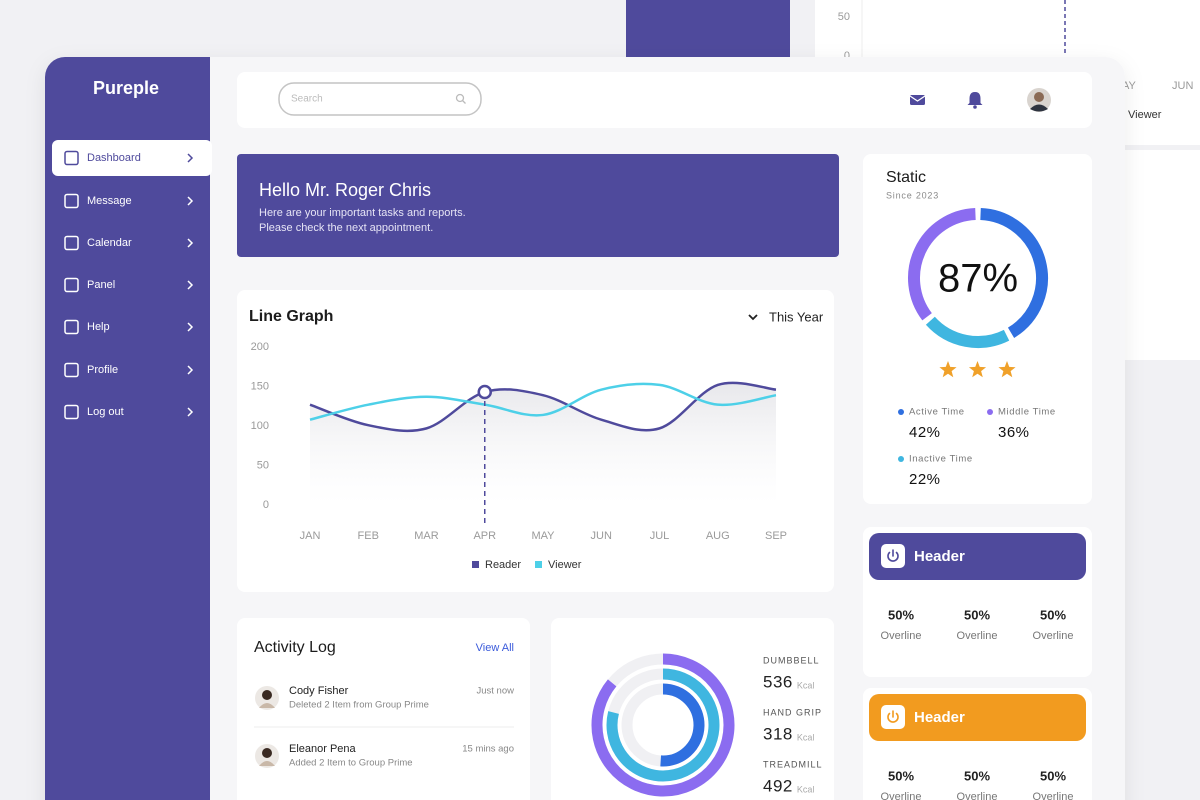  Describe the element at coordinates (753, 317) in the screenshot. I see `filter-chevron` at that location.